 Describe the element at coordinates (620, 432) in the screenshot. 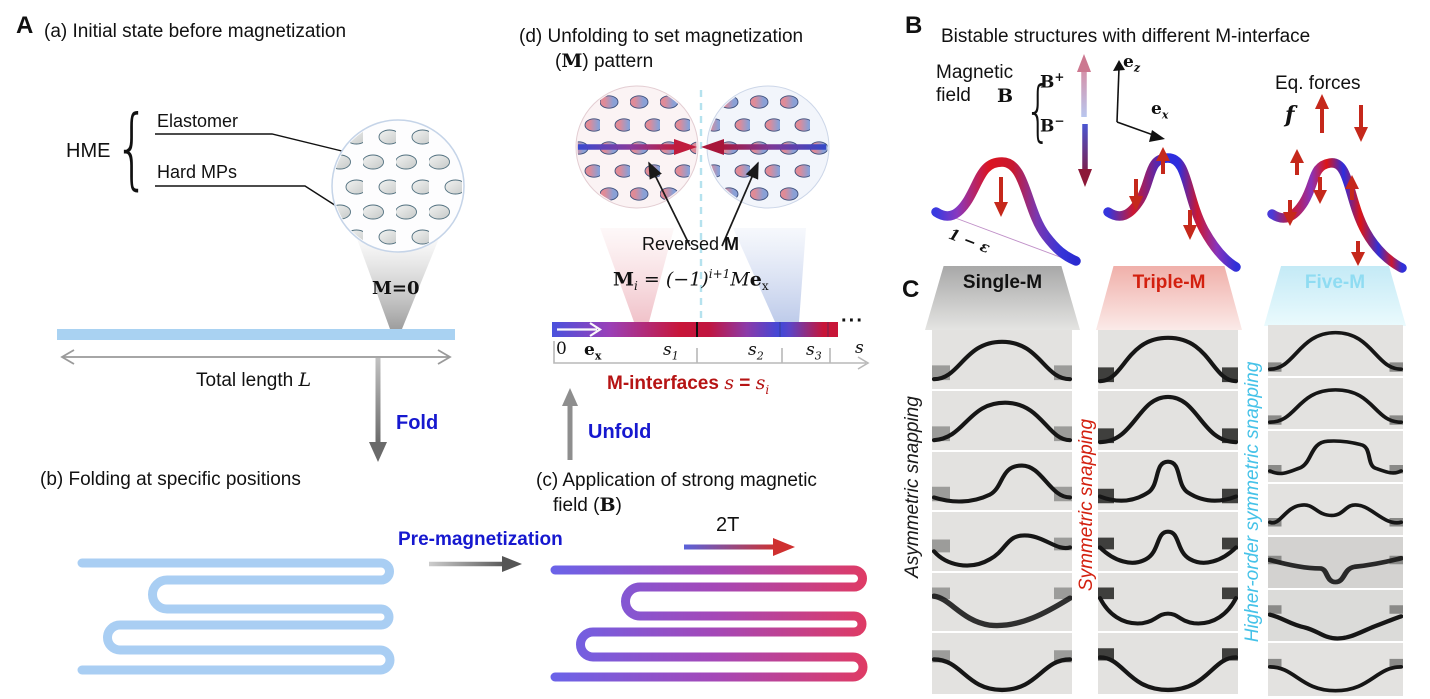

I see `unfold-label: Unfold` at that location.